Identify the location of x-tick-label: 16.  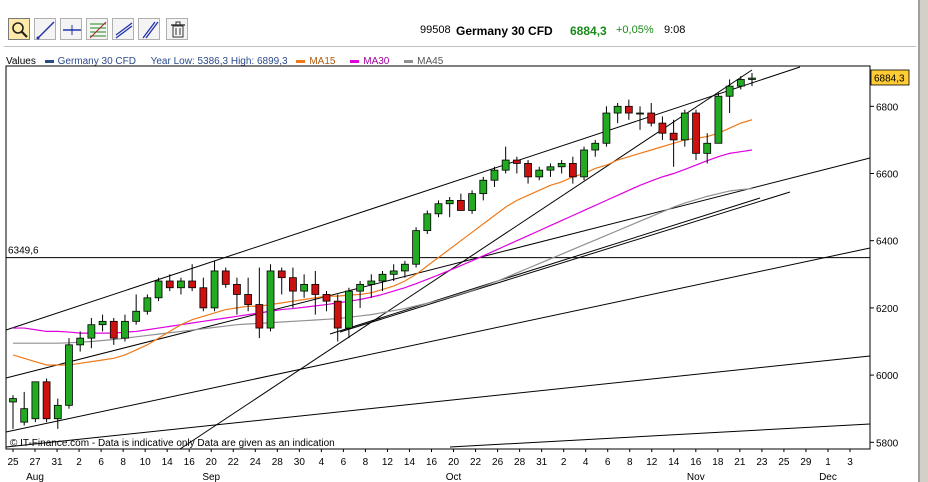
(190, 462).